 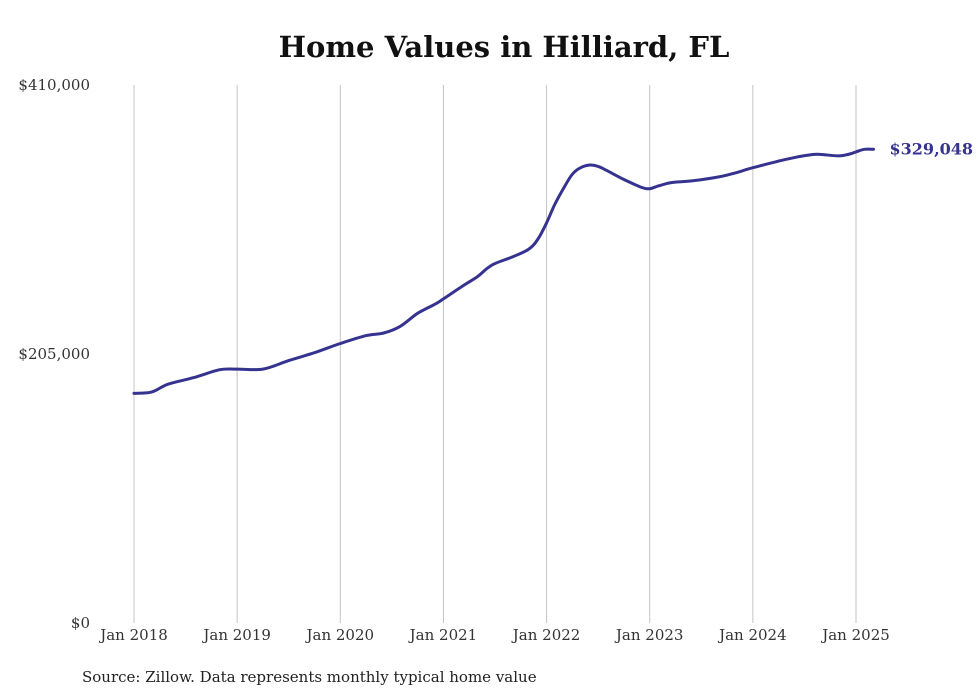 I want to click on chart-title: Home Values in Hilliard, FL, so click(x=504, y=47).